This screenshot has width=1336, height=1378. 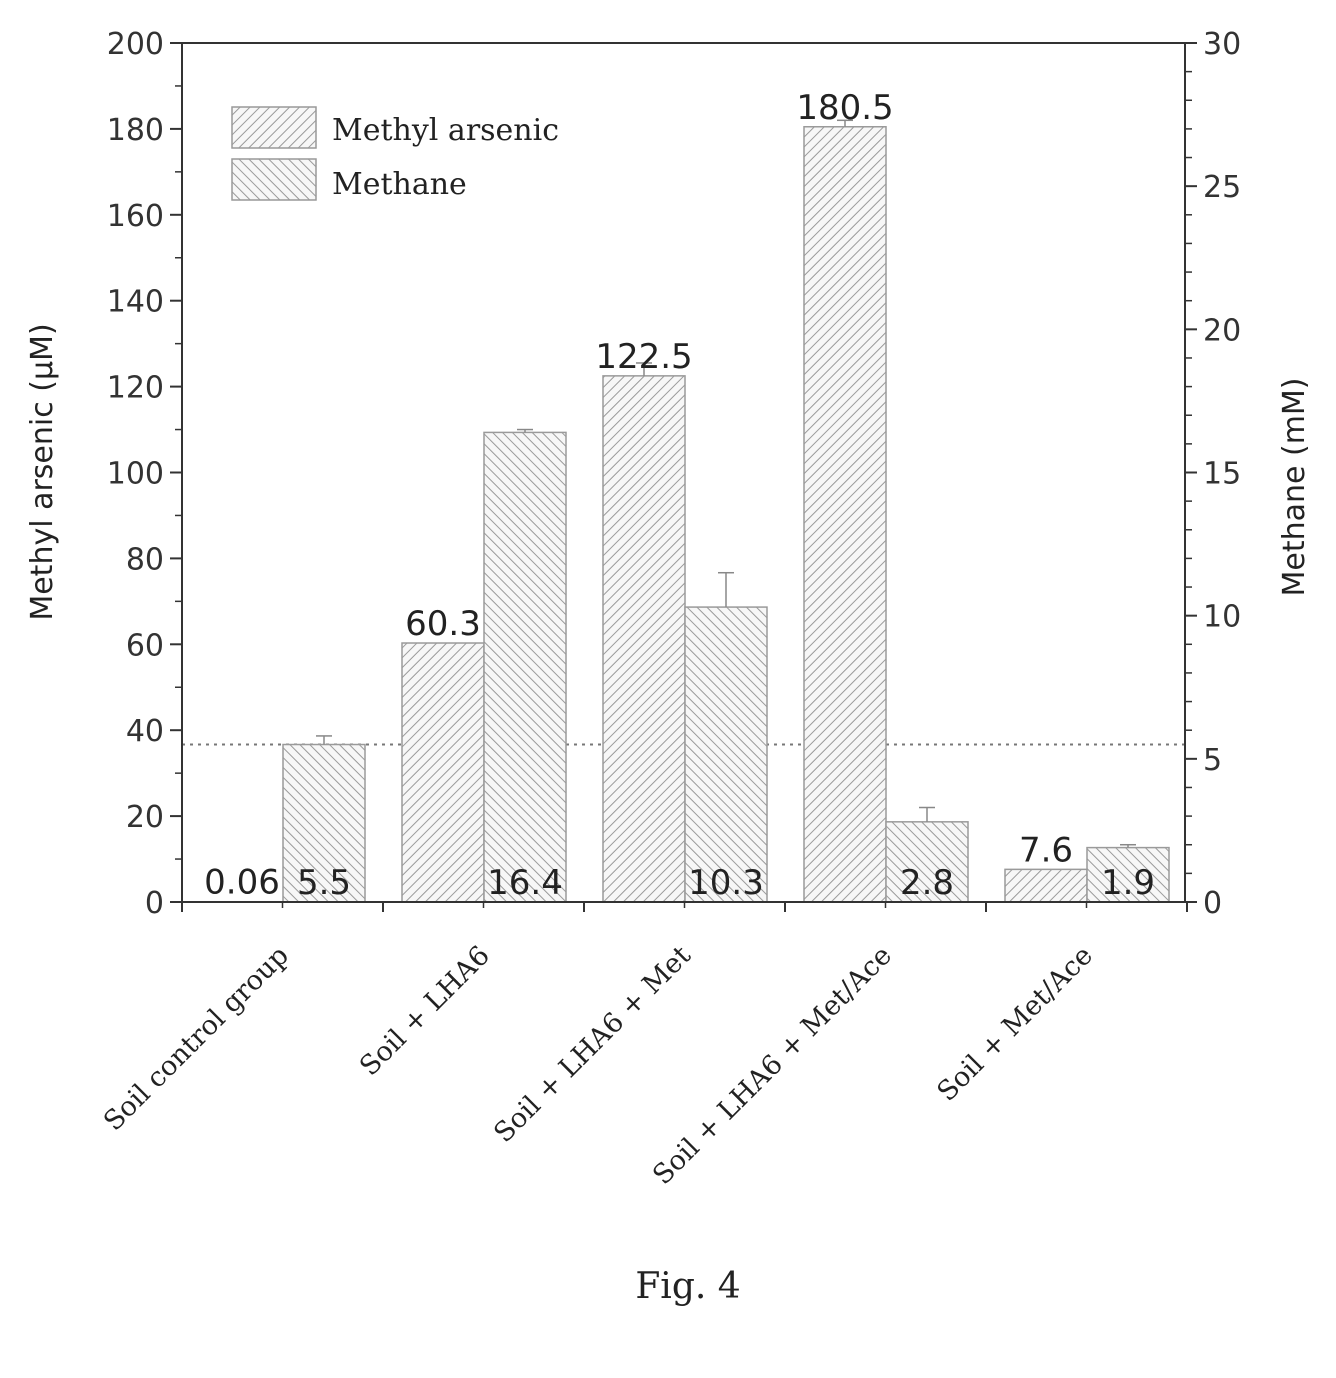 What do you see at coordinates (1222, 617) in the screenshot?
I see `y-tick-label-right: 10` at bounding box center [1222, 617].